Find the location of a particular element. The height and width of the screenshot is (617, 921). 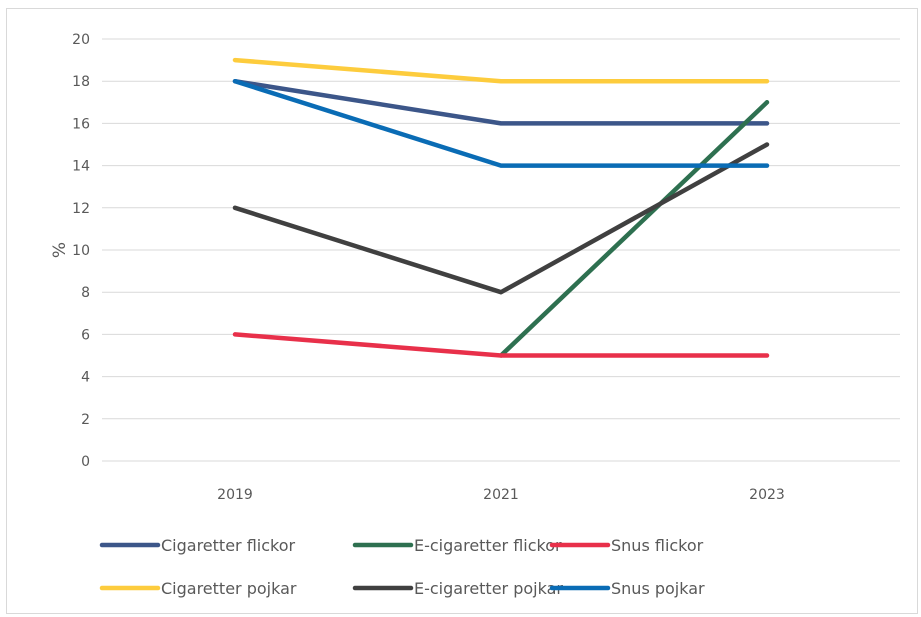

legend-label-cigaretter-pojkar: Cigaretter pojkar is located at coordinates (229, 588).